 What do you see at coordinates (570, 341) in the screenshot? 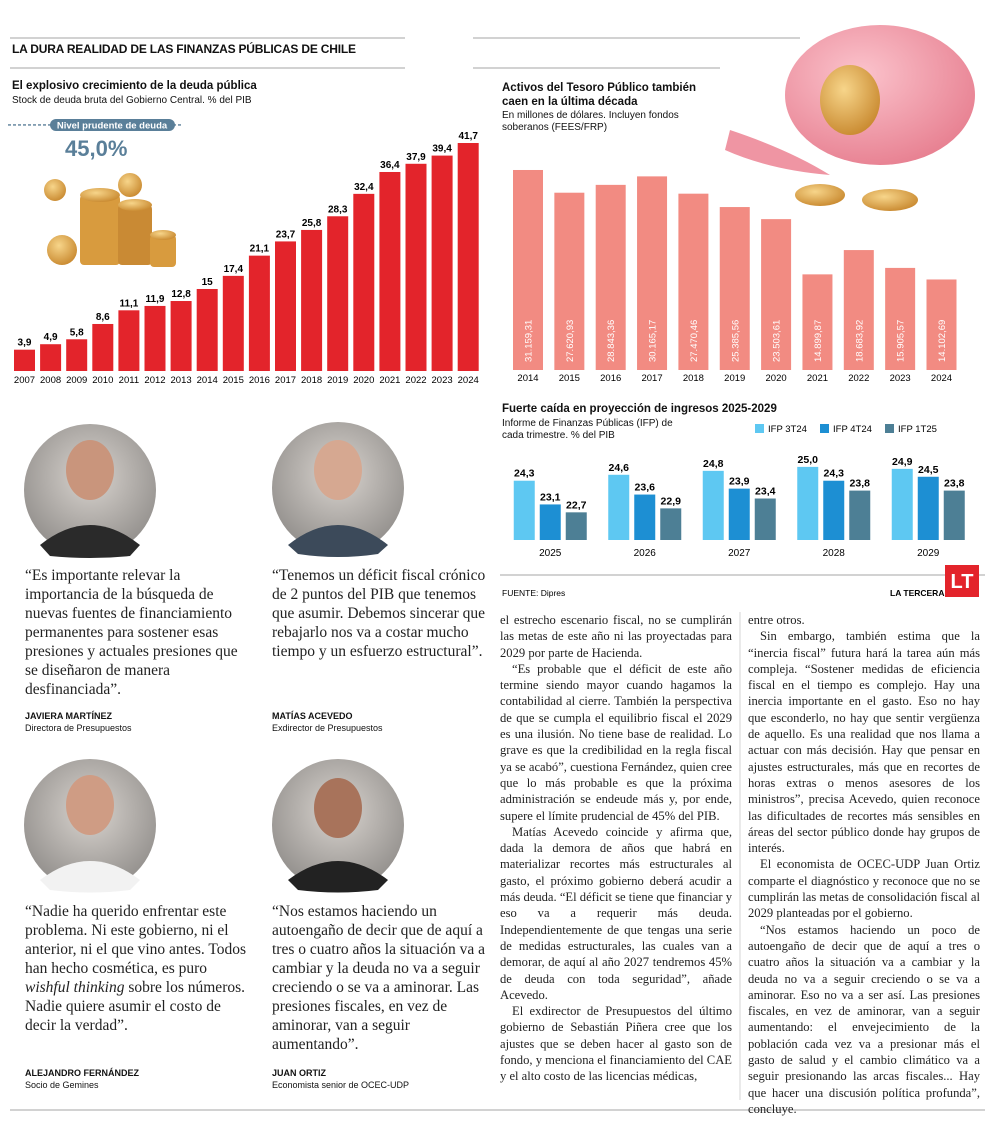
I see `value-label: 27.620,93` at bounding box center [570, 341].